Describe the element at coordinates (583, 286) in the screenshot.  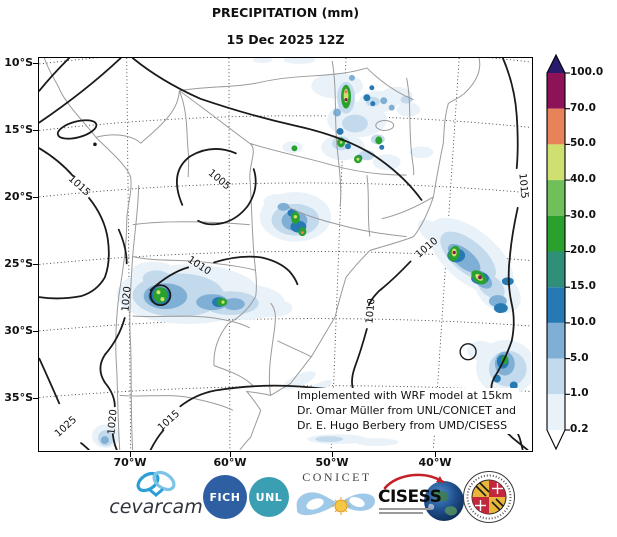
I see `cbar-tick-15: 15.0` at that location.